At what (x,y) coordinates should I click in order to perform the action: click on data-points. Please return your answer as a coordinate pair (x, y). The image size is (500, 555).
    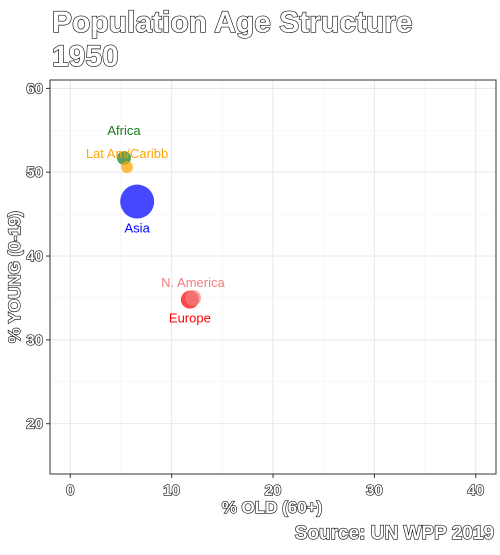
    Looking at the image, I should click on (158, 229).